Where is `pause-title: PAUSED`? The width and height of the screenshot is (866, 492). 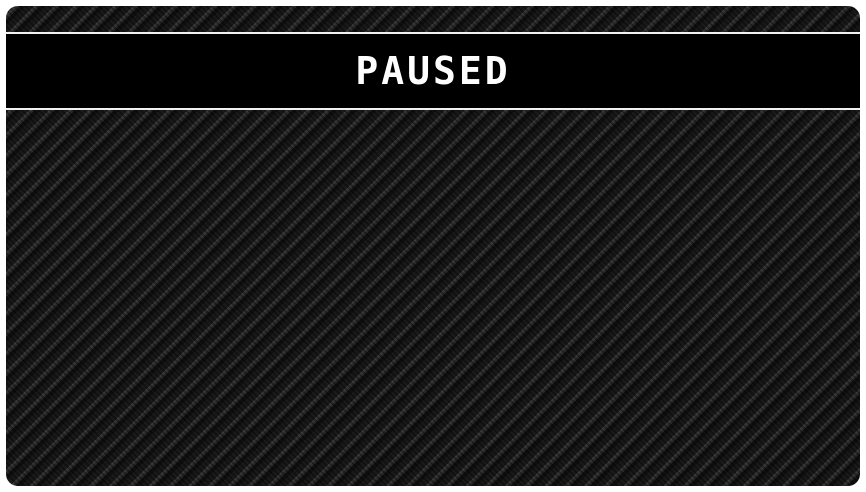
pause-title: PAUSED is located at coordinates (433, 71).